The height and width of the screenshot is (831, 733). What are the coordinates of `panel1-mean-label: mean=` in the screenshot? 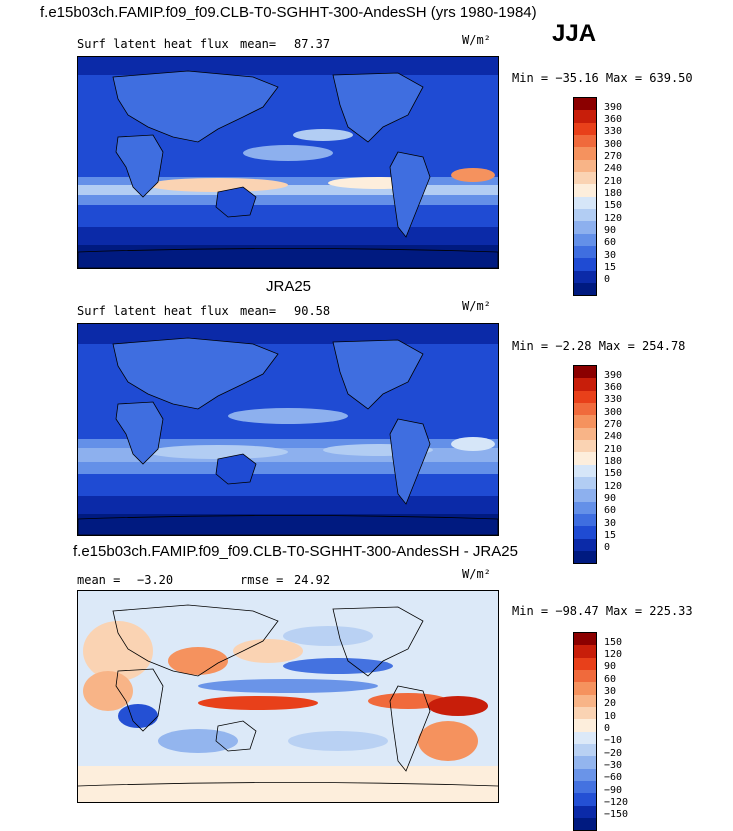 It's located at (258, 44).